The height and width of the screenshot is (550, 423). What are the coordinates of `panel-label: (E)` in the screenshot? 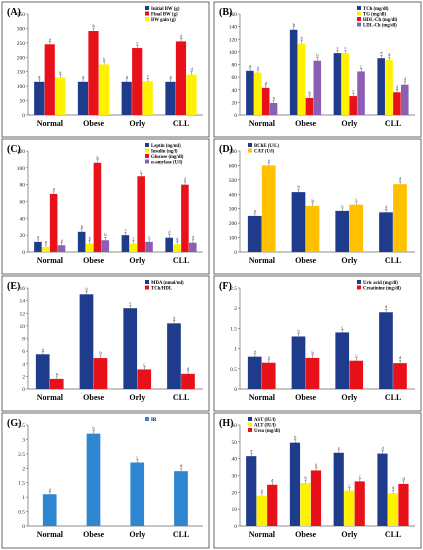 It's located at (13, 286).